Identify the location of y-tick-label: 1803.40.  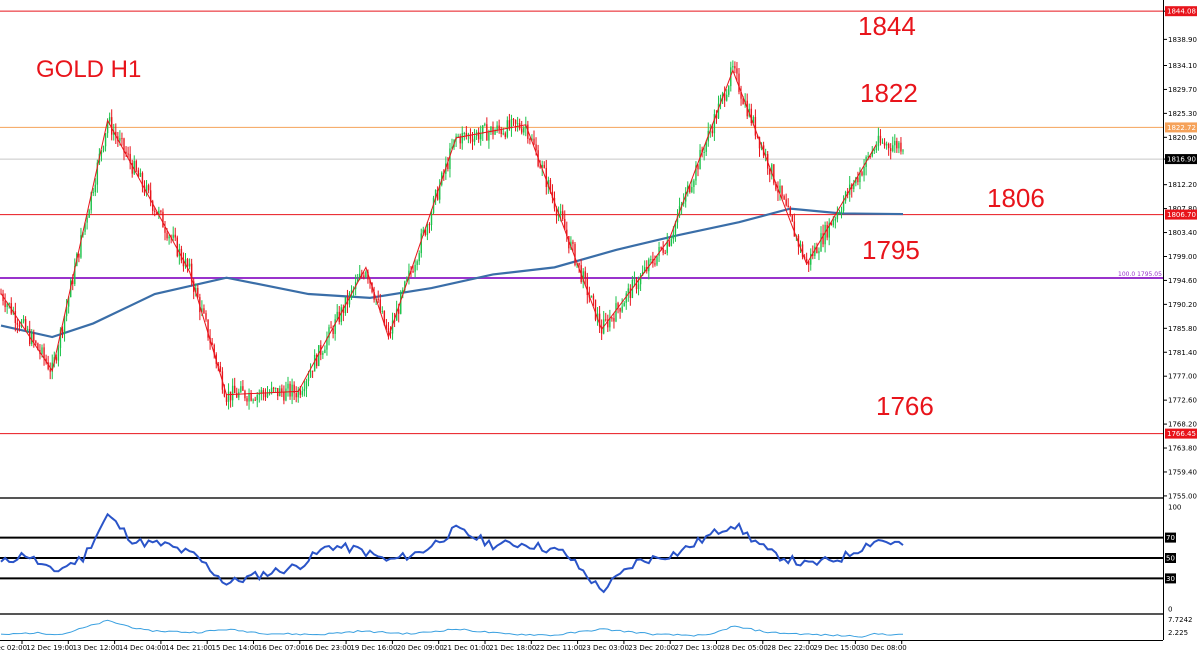
(1182, 233).